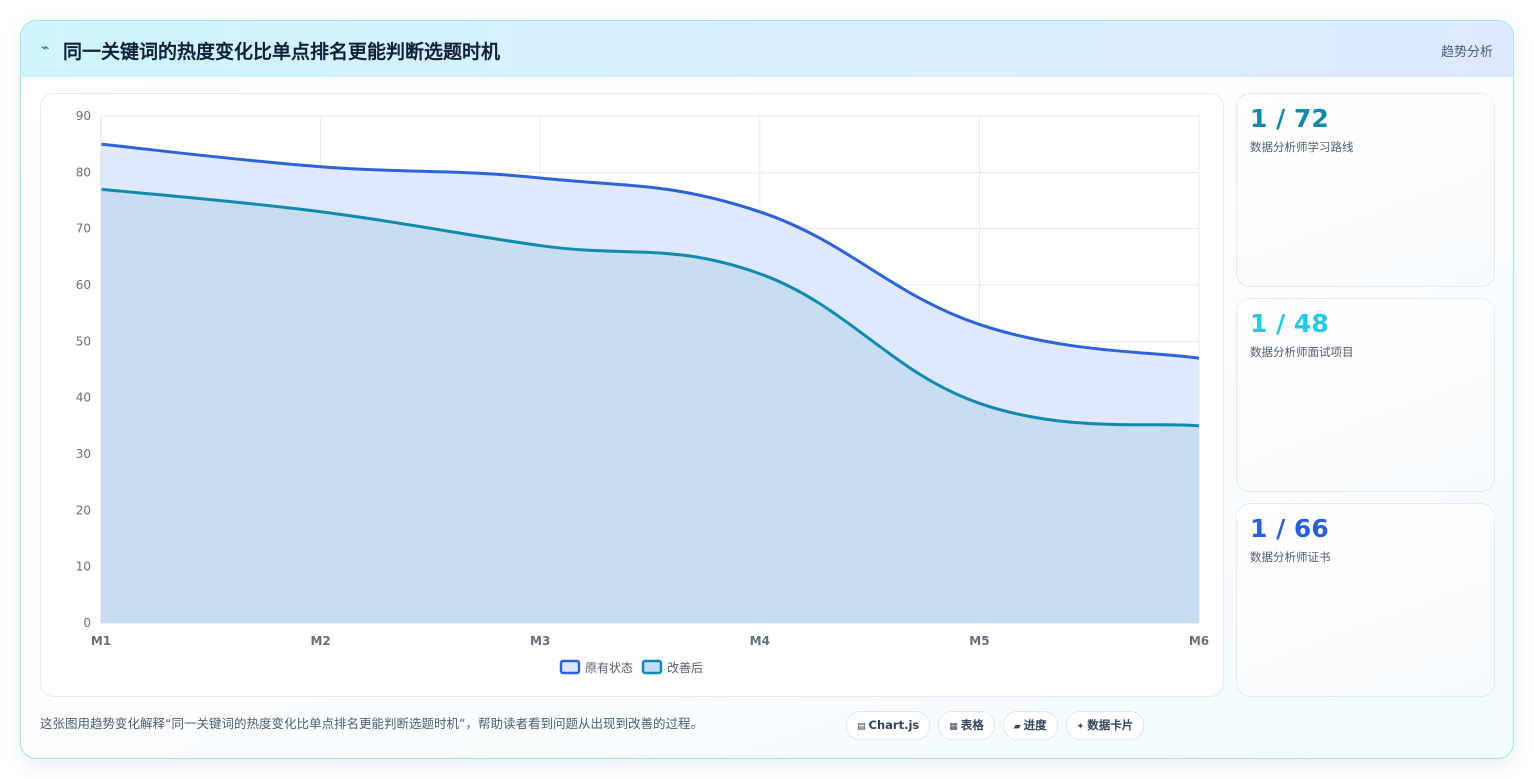  Describe the element at coordinates (83, 285) in the screenshot. I see `y-tick-label: 60` at that location.